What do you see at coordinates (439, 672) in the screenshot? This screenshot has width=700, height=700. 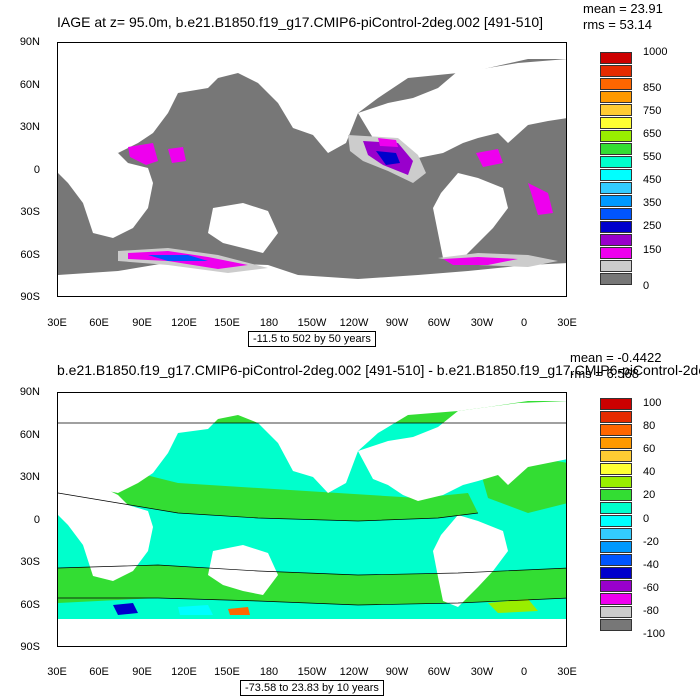 I see `lon-tick: 60W` at bounding box center [439, 672].